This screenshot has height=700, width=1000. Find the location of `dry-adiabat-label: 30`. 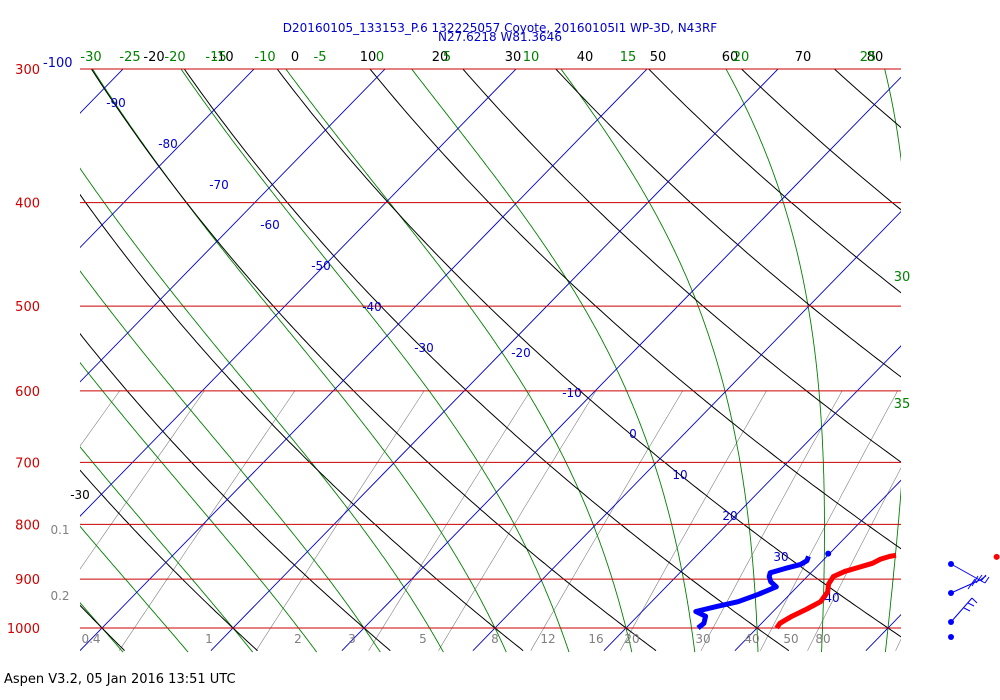

dry-adiabat-label: 30 is located at coordinates (513, 57).